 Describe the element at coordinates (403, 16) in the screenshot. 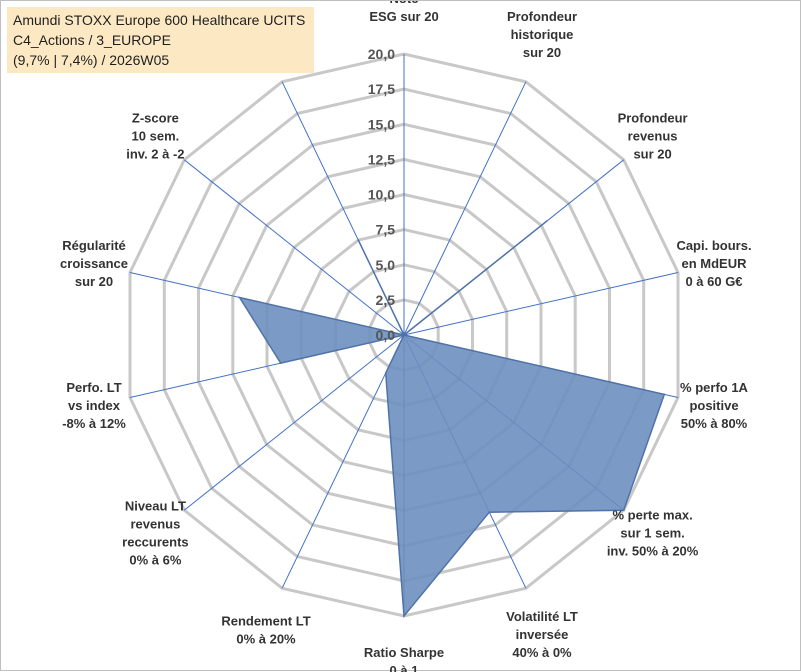

I see `axis-label-0-line-1: ESG sur 20` at that location.